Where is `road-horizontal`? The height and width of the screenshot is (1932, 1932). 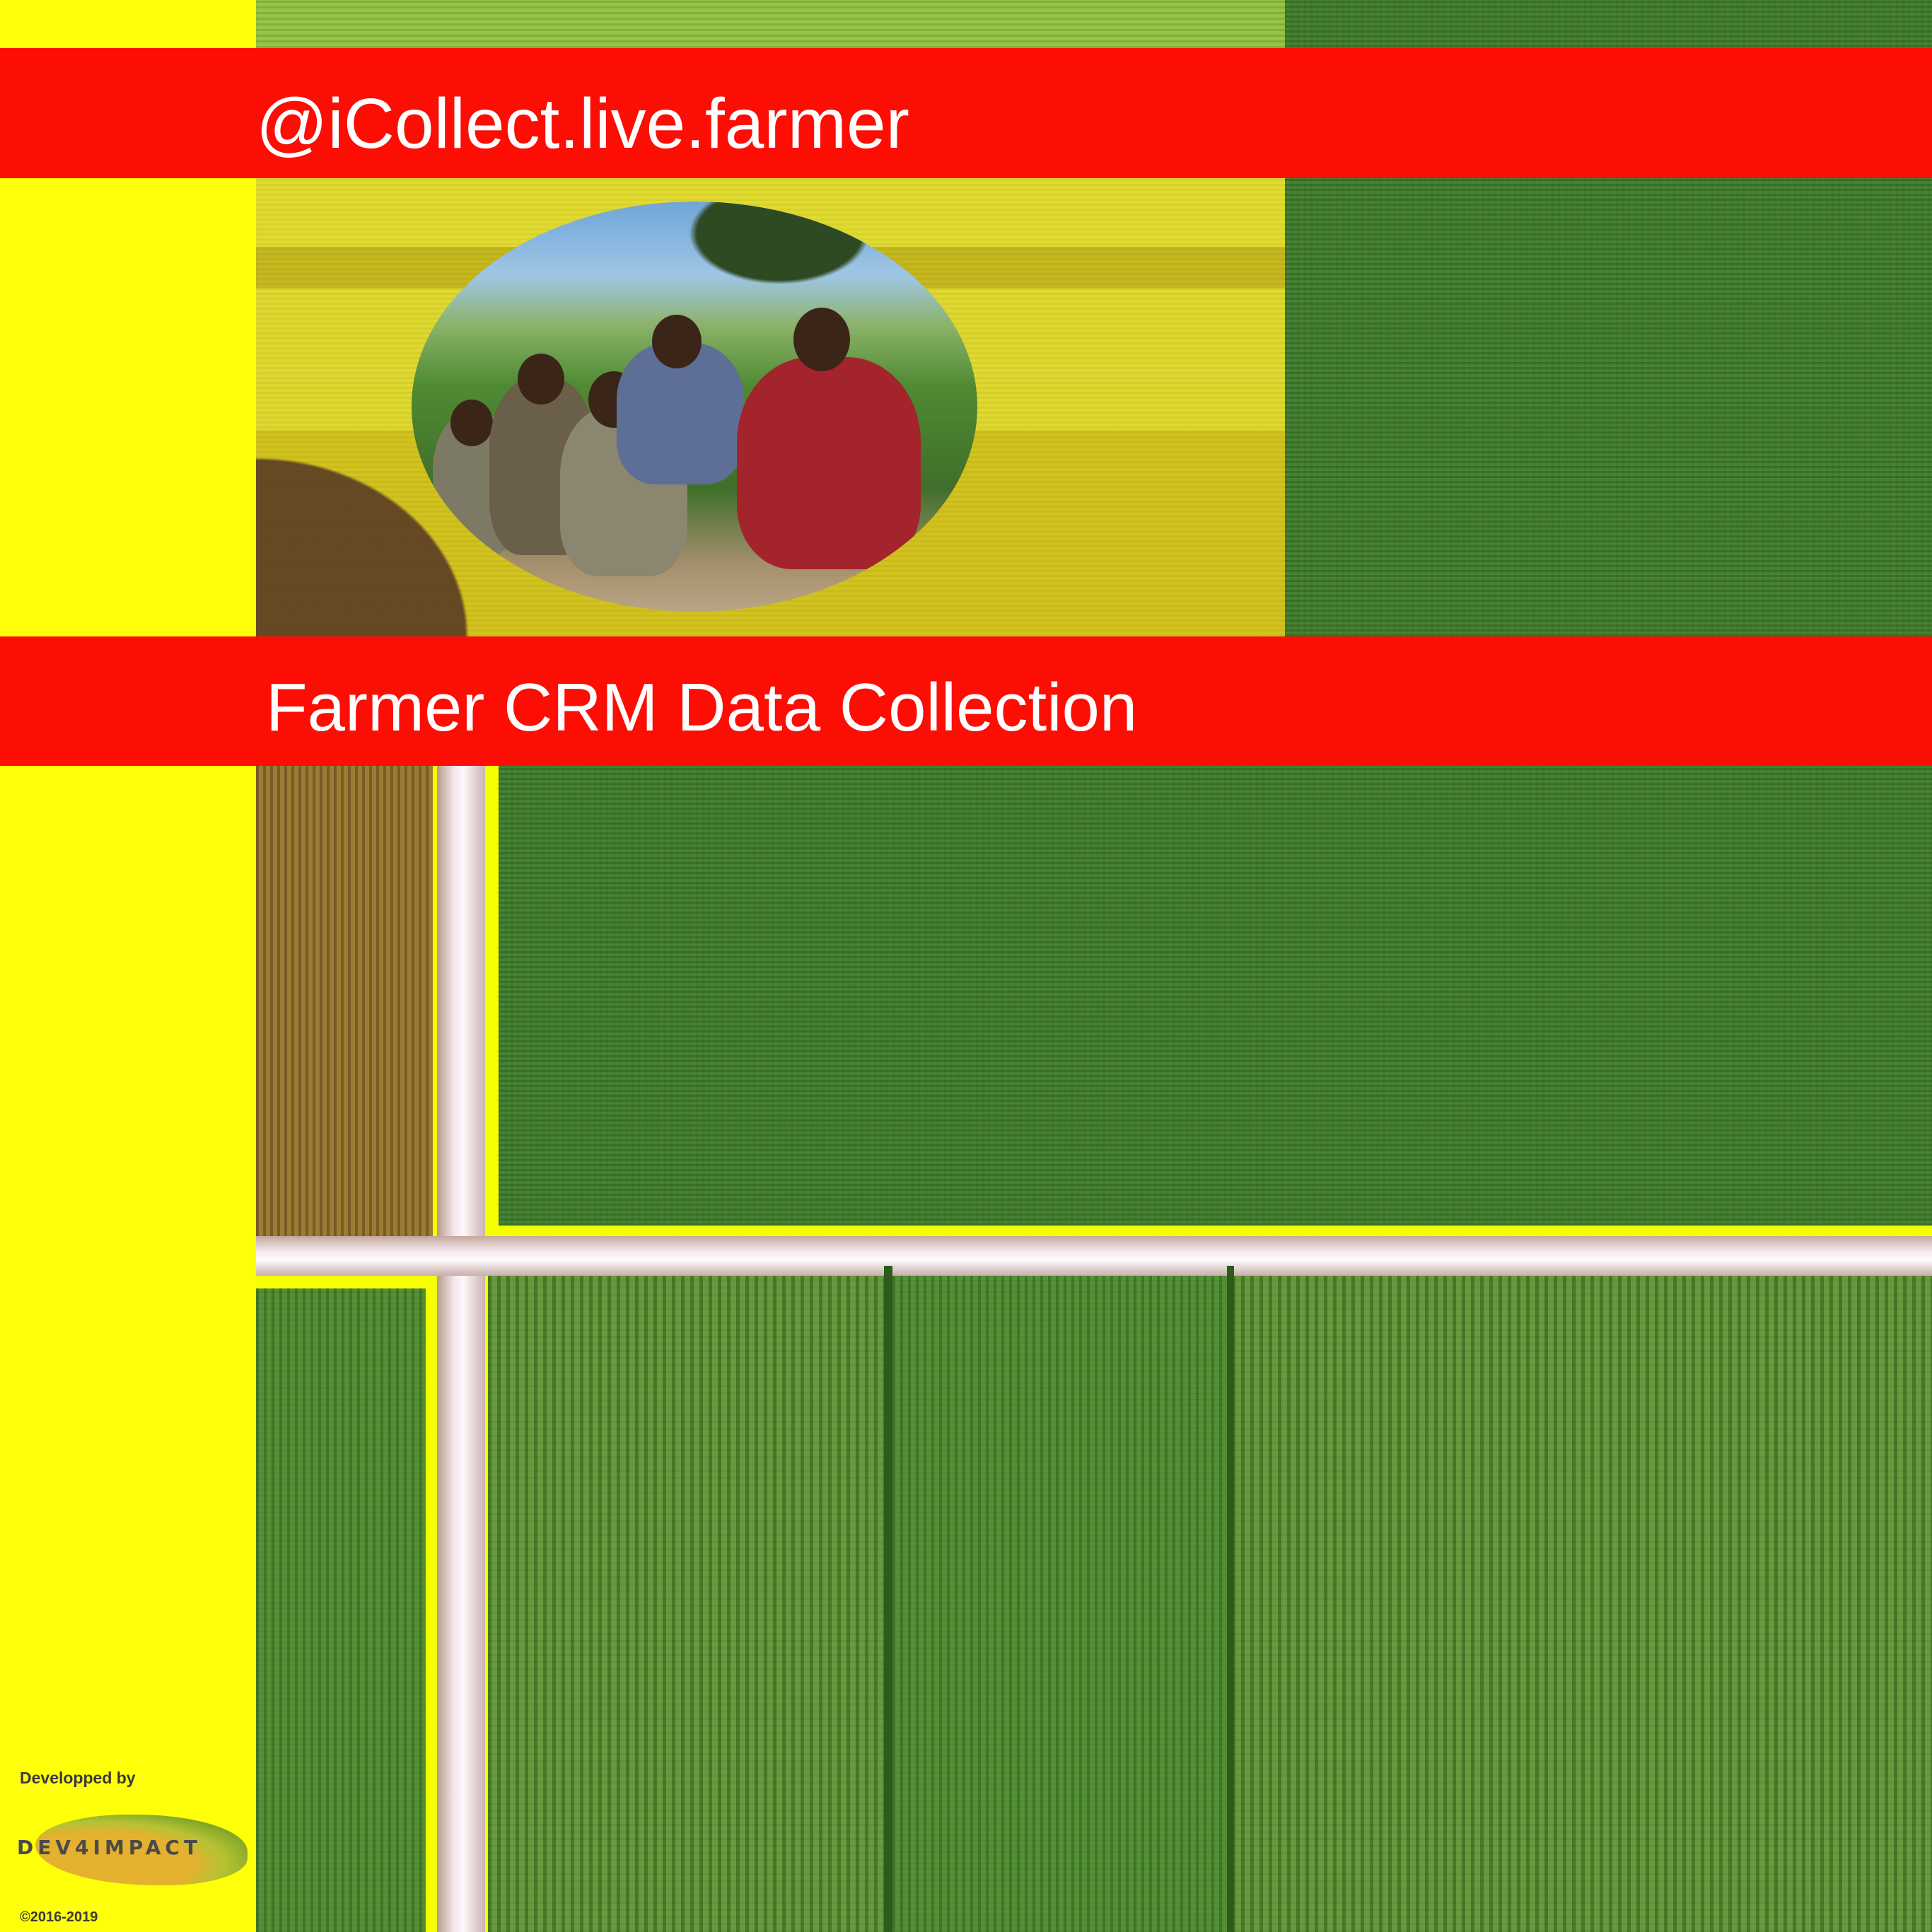 road-horizontal is located at coordinates (1094, 1256).